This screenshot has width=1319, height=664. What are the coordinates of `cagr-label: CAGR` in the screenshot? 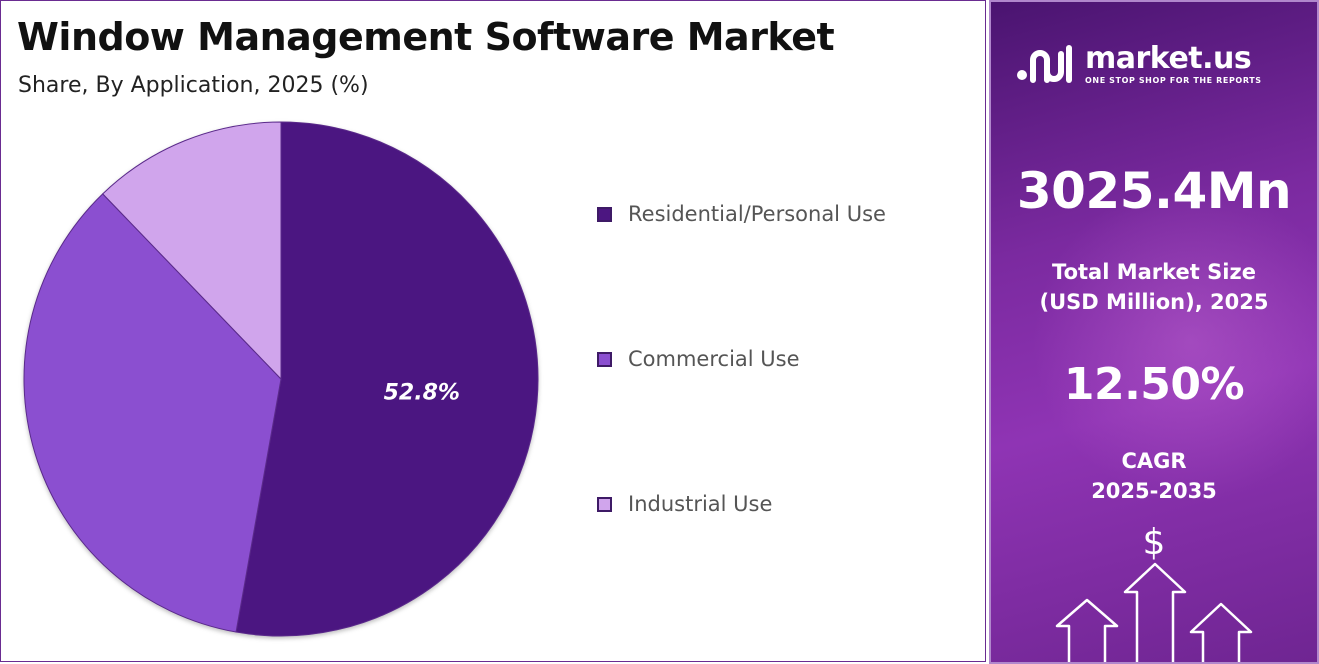 It's located at (1154, 461).